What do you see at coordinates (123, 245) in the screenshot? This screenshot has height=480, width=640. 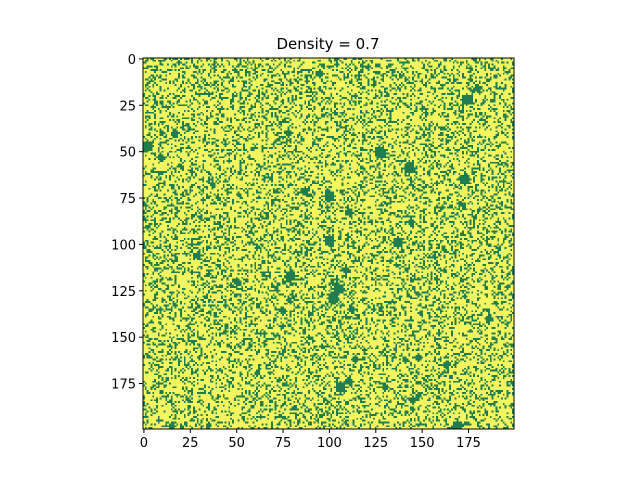 I see `y-tick-label: 100` at bounding box center [123, 245].